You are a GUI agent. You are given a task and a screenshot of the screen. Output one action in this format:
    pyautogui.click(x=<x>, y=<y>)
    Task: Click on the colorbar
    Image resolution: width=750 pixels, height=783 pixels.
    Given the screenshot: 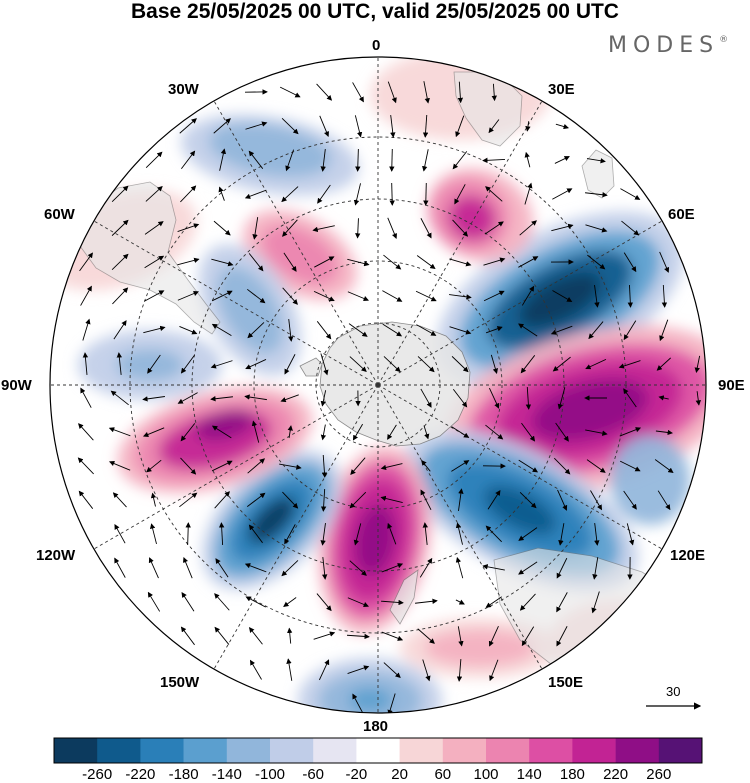 What is the action you would take?
    pyautogui.click(x=378, y=750)
    